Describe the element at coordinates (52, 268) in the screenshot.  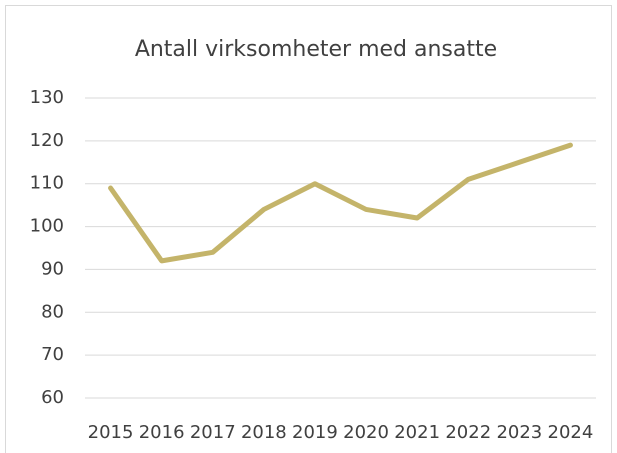
I see `y-tick-label: 90` at that location.